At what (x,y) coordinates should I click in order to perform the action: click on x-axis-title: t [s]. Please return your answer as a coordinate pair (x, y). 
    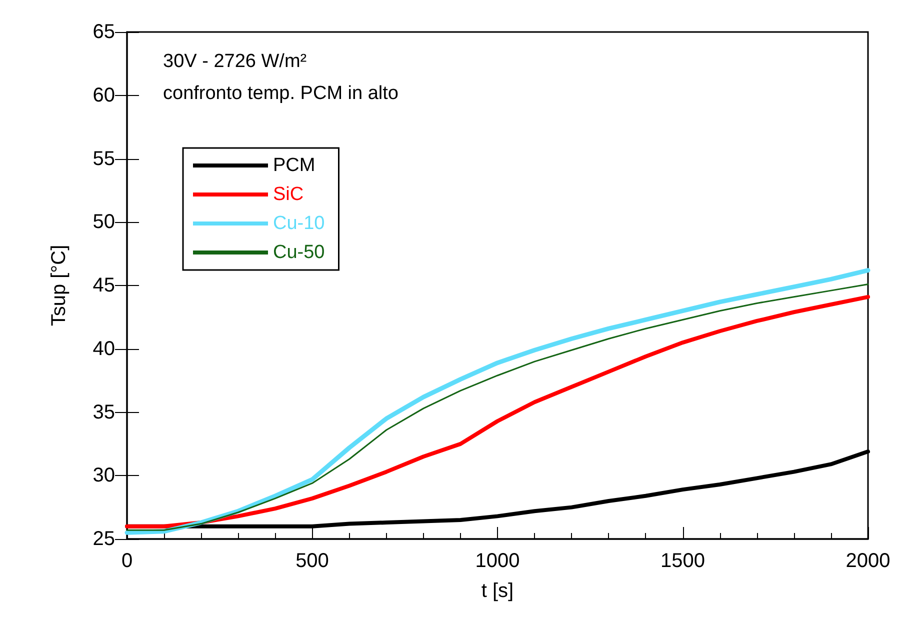
    Looking at the image, I should click on (497, 591).